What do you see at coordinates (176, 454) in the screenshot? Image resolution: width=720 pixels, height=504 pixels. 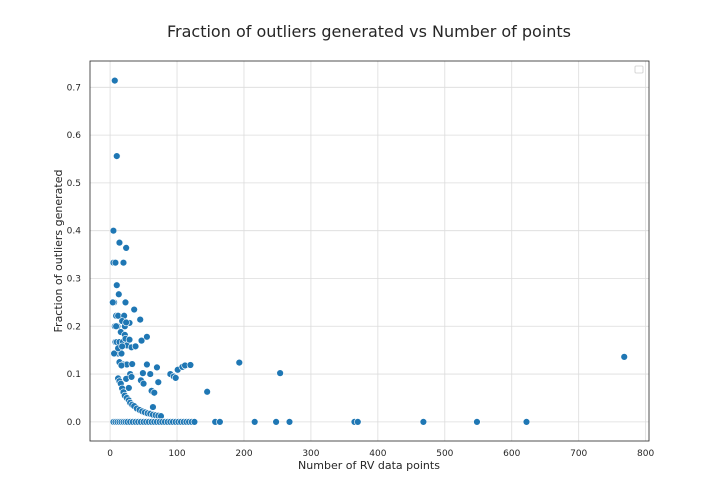 I see `x-tick-label: 100` at bounding box center [176, 454].